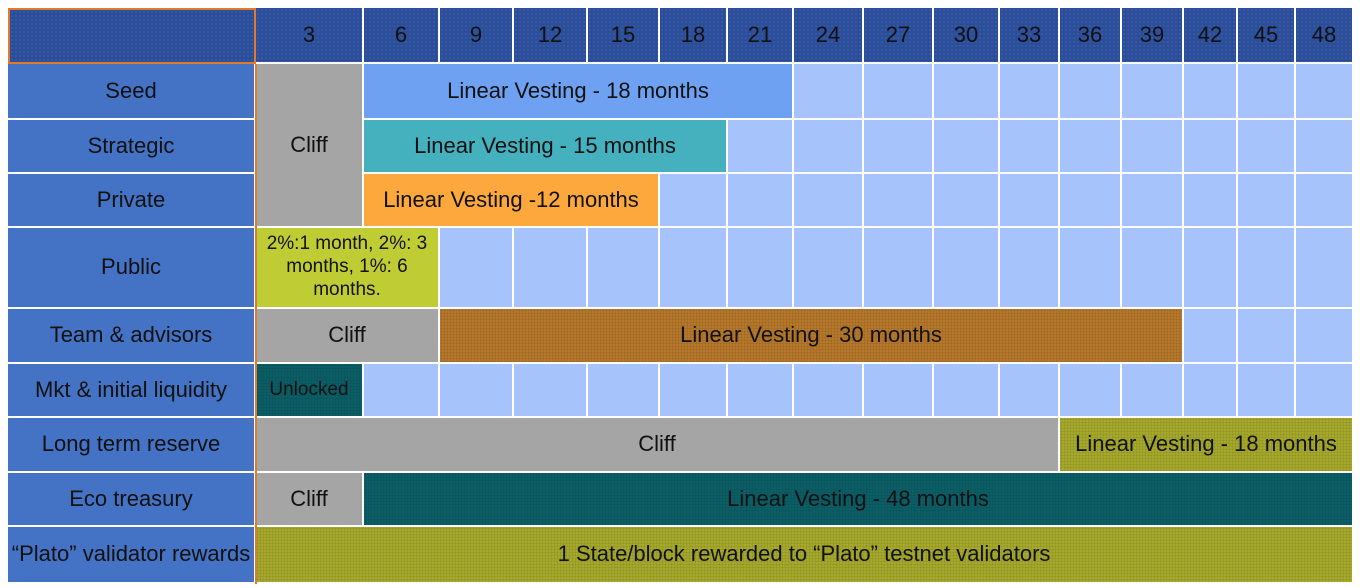  What do you see at coordinates (551, 36) in the screenshot?
I see `month-header: 12` at bounding box center [551, 36].